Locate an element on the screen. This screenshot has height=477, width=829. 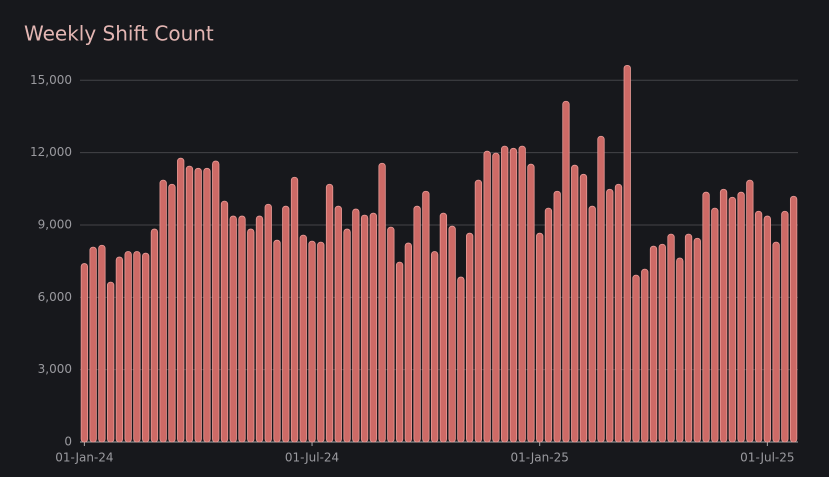
chart-title: Weekly Shift Count is located at coordinates (119, 34).